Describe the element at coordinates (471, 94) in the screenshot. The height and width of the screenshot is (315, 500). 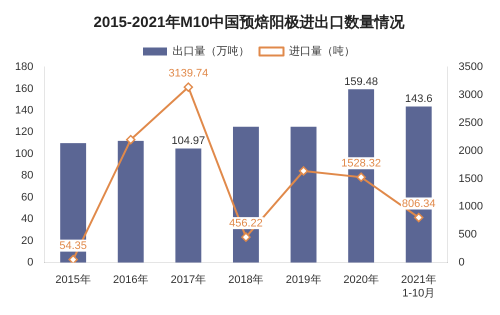
I see `y2-tick-label: 3000` at that location.